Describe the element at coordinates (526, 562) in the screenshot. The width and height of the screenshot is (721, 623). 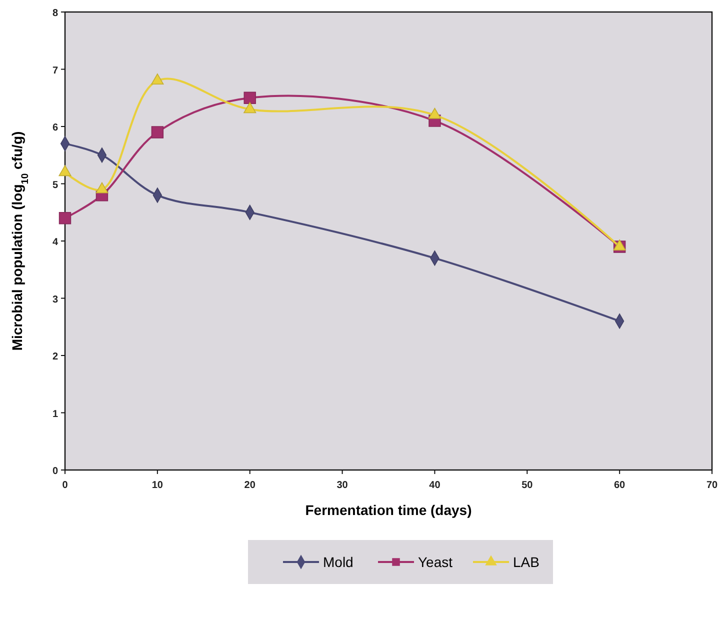
I see `legend-label: LAB` at that location.